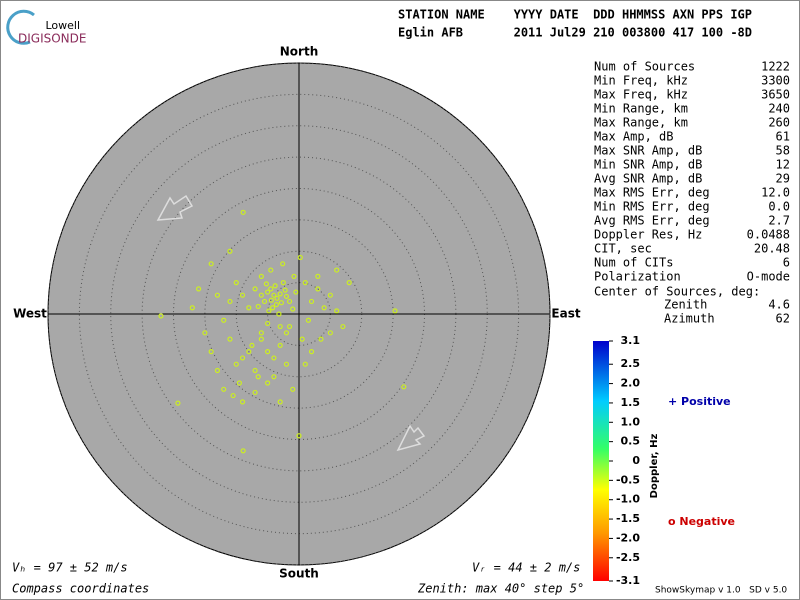 The width and height of the screenshot is (800, 600). Describe the element at coordinates (779, 221) in the screenshot. I see `stat-value: 2.7` at that location.